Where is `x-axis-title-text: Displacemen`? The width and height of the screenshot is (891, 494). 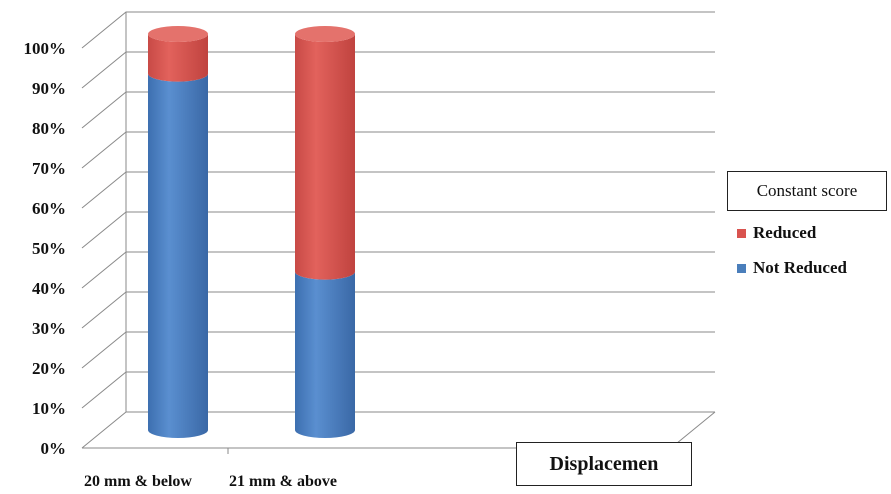
x-axis-title-text: Displacemen is located at coordinates (604, 463).